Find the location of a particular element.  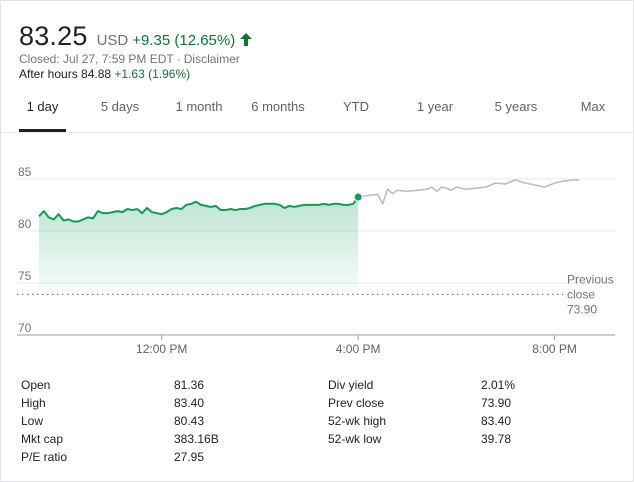

stat-label: Mkt cap is located at coordinates (42, 439).